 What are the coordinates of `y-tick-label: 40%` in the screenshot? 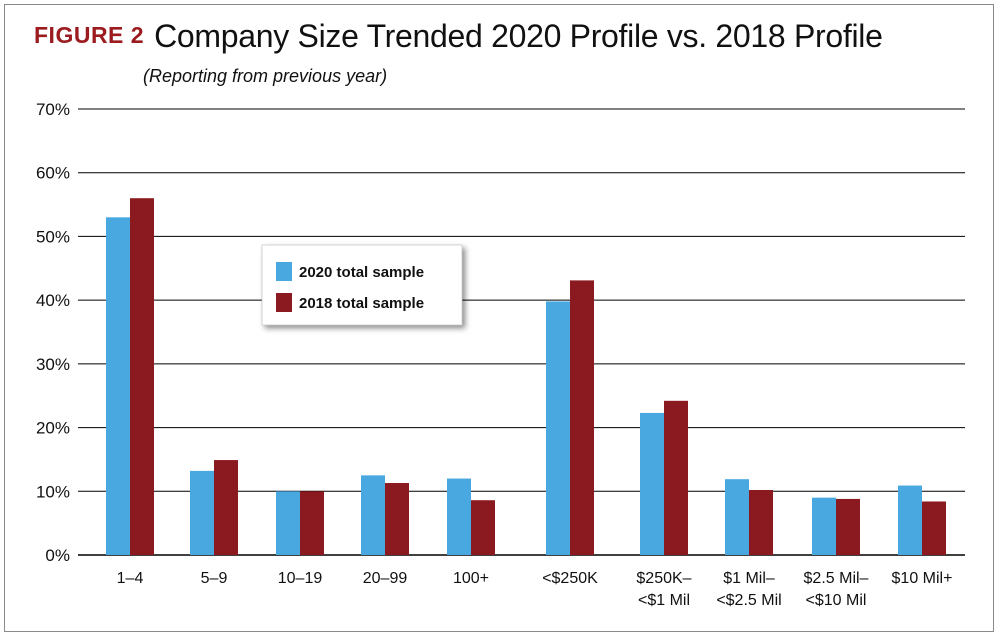 It's located at (53, 300).